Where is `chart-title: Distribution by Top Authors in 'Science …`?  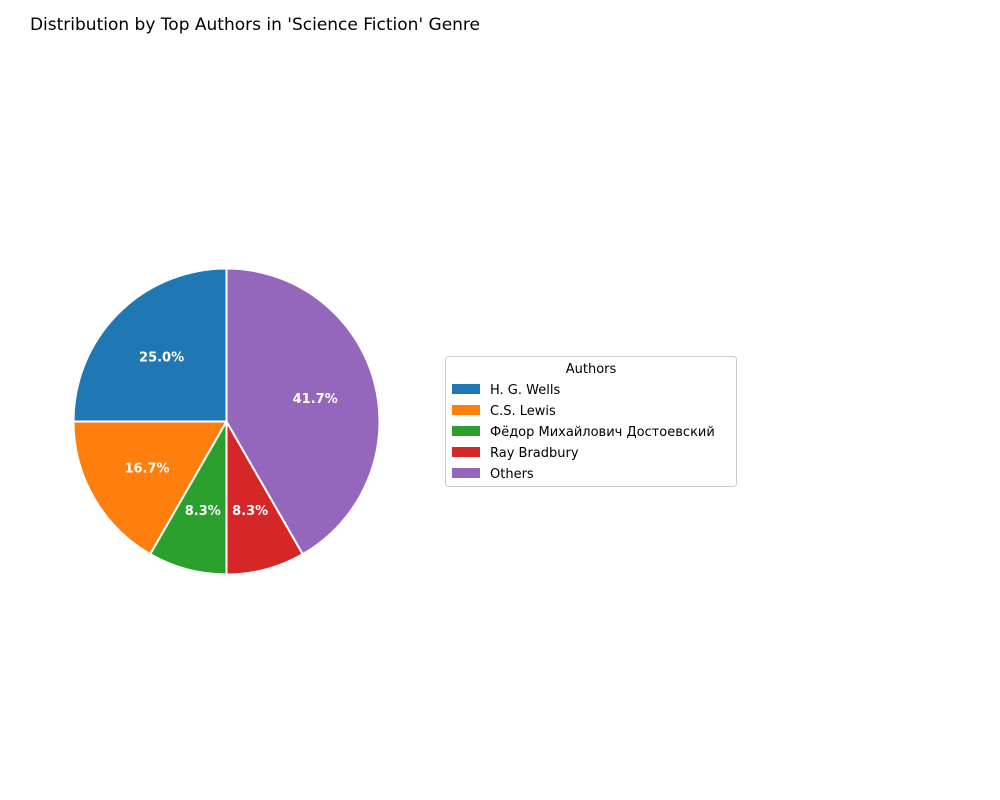
chart-title: Distribution by Top Authors in 'Science … is located at coordinates (255, 25).